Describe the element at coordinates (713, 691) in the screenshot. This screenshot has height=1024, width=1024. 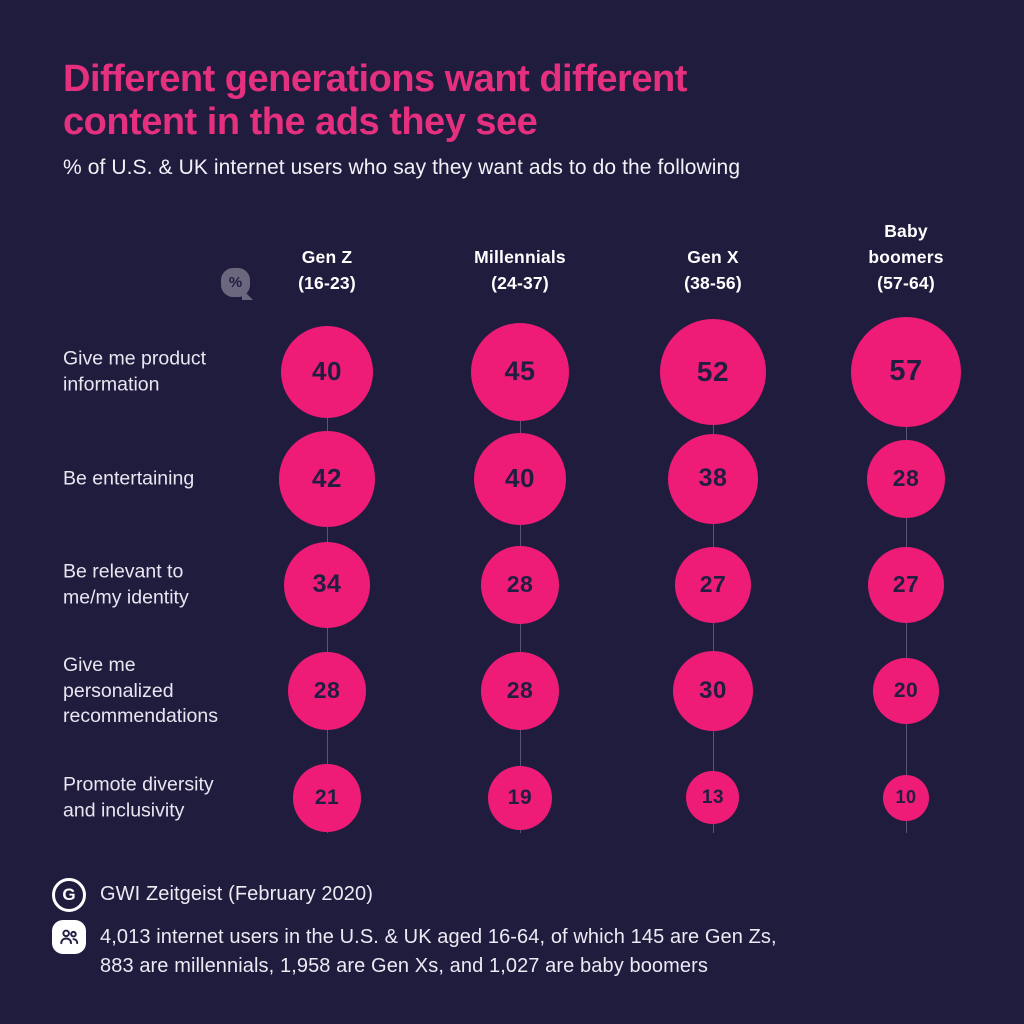
I see `bubble-value: 30` at that location.